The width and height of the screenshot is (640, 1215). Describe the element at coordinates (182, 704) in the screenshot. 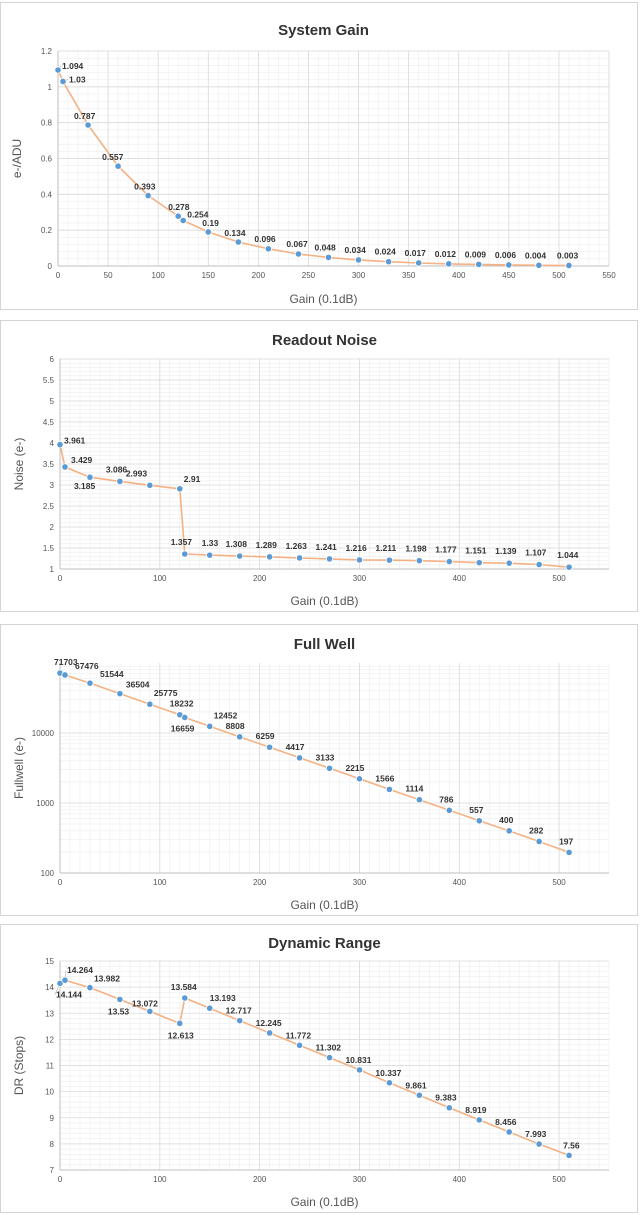

I see `data-label: 18232` at that location.